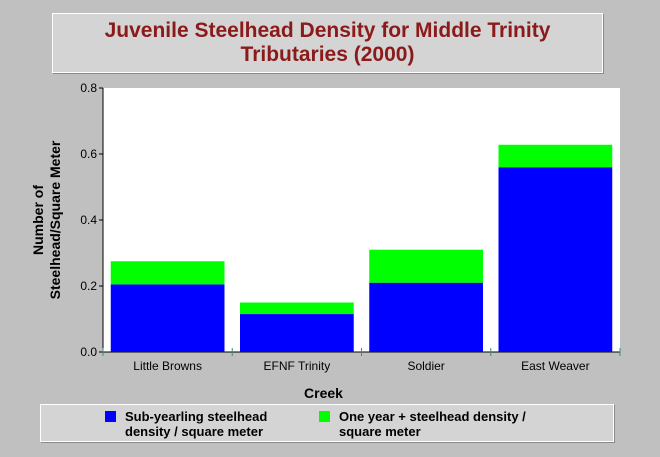 The width and height of the screenshot is (660, 457). Describe the element at coordinates (297, 333) in the screenshot. I see `bar-sub-yearling-efnf-trinity` at that location.